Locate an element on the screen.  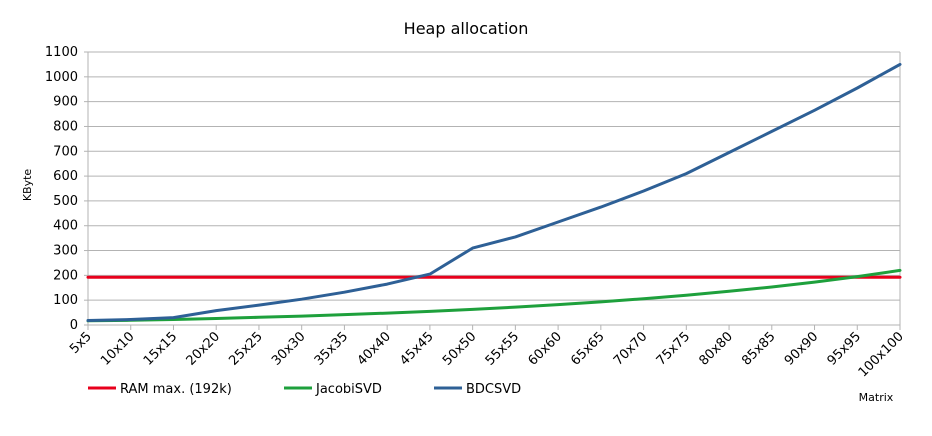
y-tick-label: 700 is located at coordinates (65, 151).